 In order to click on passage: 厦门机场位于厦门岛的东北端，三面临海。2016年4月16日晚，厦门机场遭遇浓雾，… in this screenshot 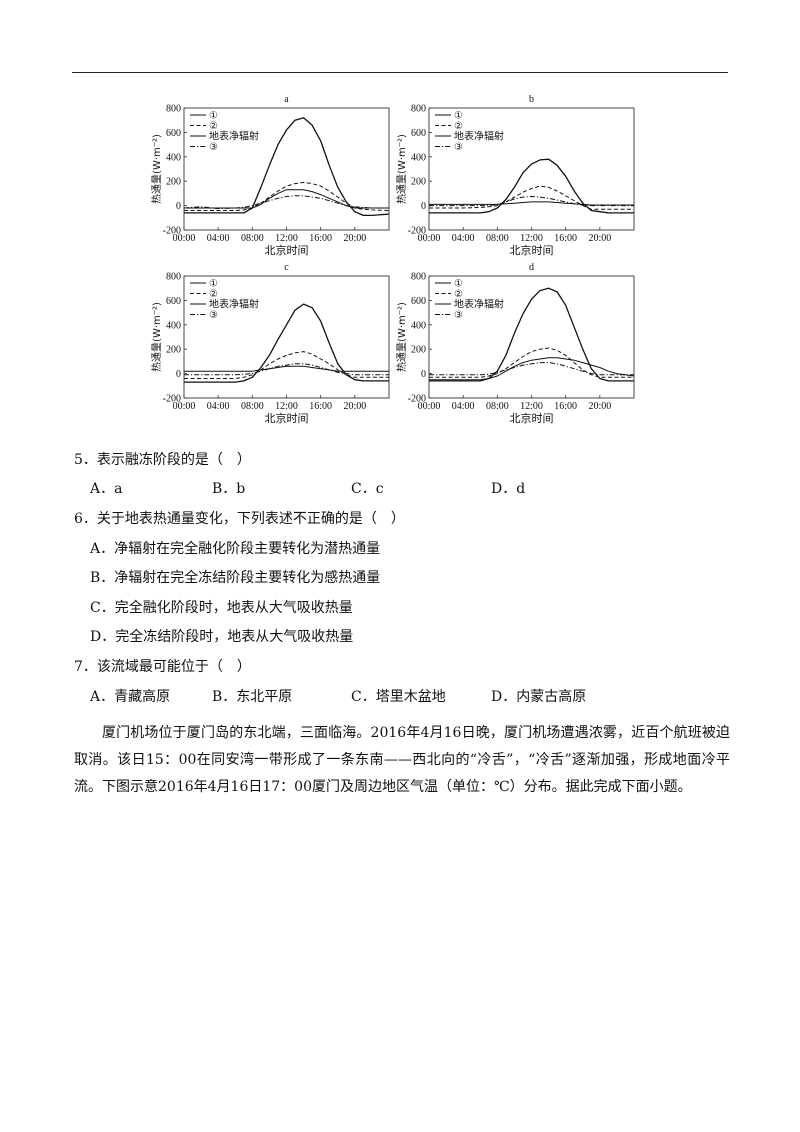, I will do `click(402, 760)`.